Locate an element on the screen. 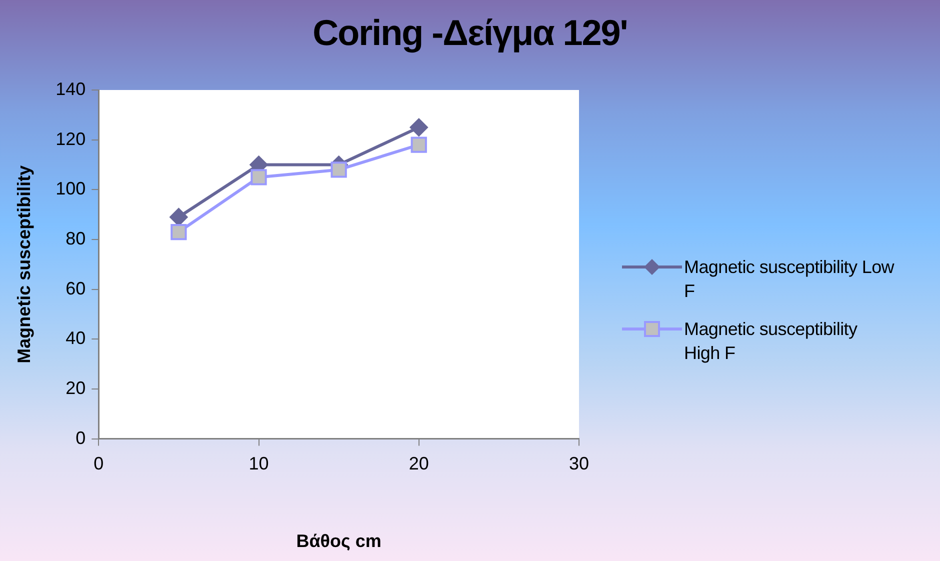 The width and height of the screenshot is (940, 561). legend-label: Magnetic susceptibility Low F is located at coordinates (790, 279).